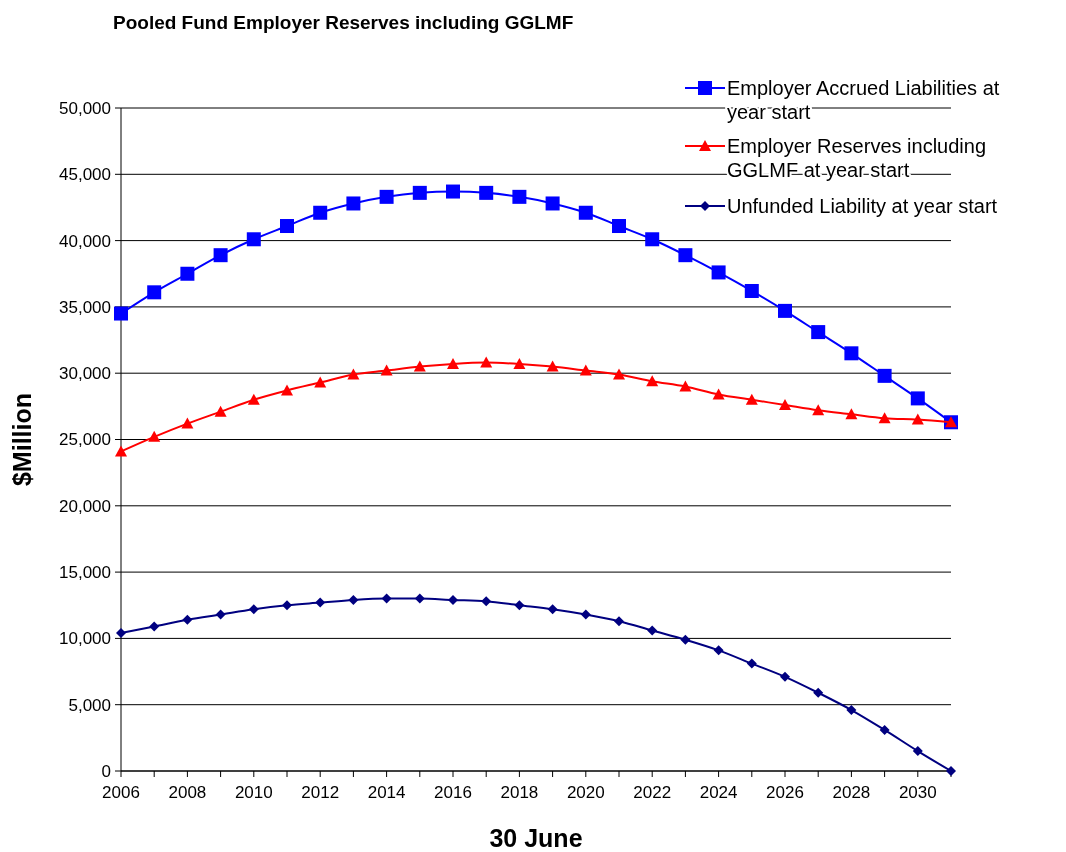 The height and width of the screenshot is (852, 1066). I want to click on x-tick-label: 2028, so click(851, 792).